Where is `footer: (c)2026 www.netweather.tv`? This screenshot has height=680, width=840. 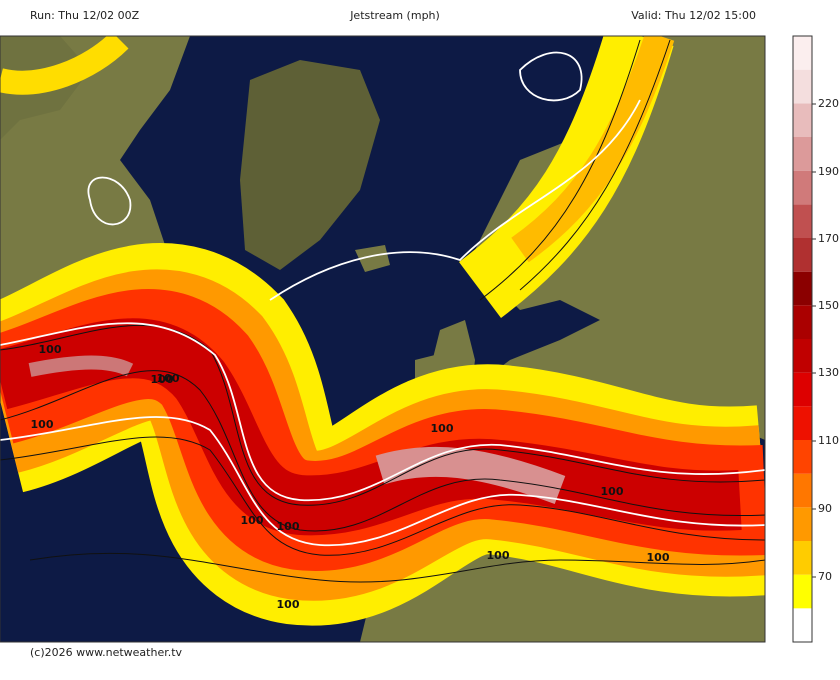
footer: (c)2026 www.netweather.tv is located at coordinates (106, 652).